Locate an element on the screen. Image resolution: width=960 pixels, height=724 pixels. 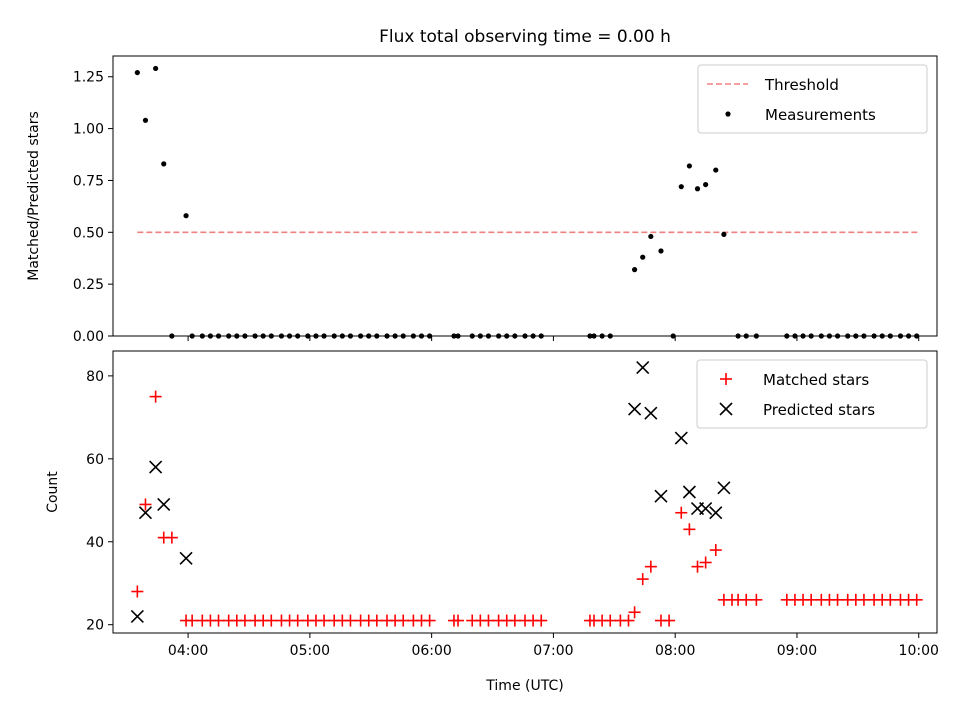
y-tick-label: 80 is located at coordinates (95, 377).